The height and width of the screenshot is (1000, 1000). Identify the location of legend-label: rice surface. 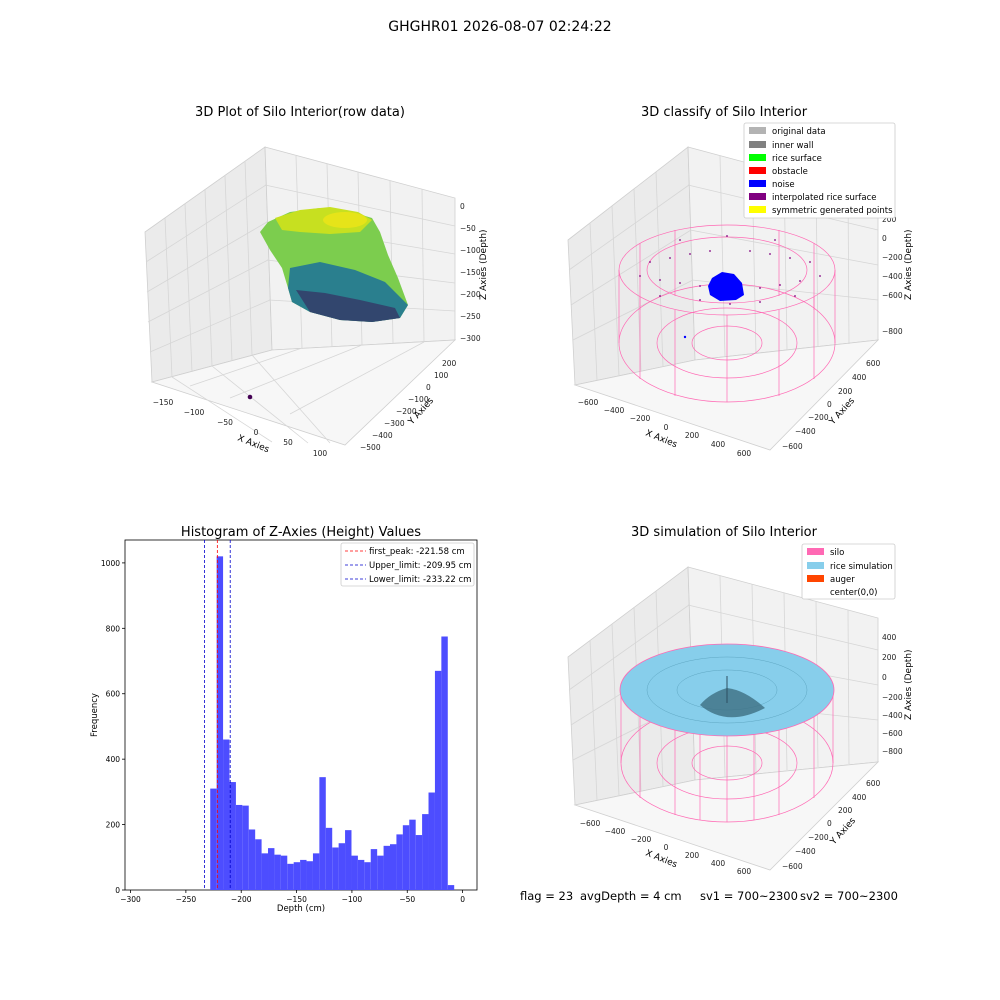
(797, 159).